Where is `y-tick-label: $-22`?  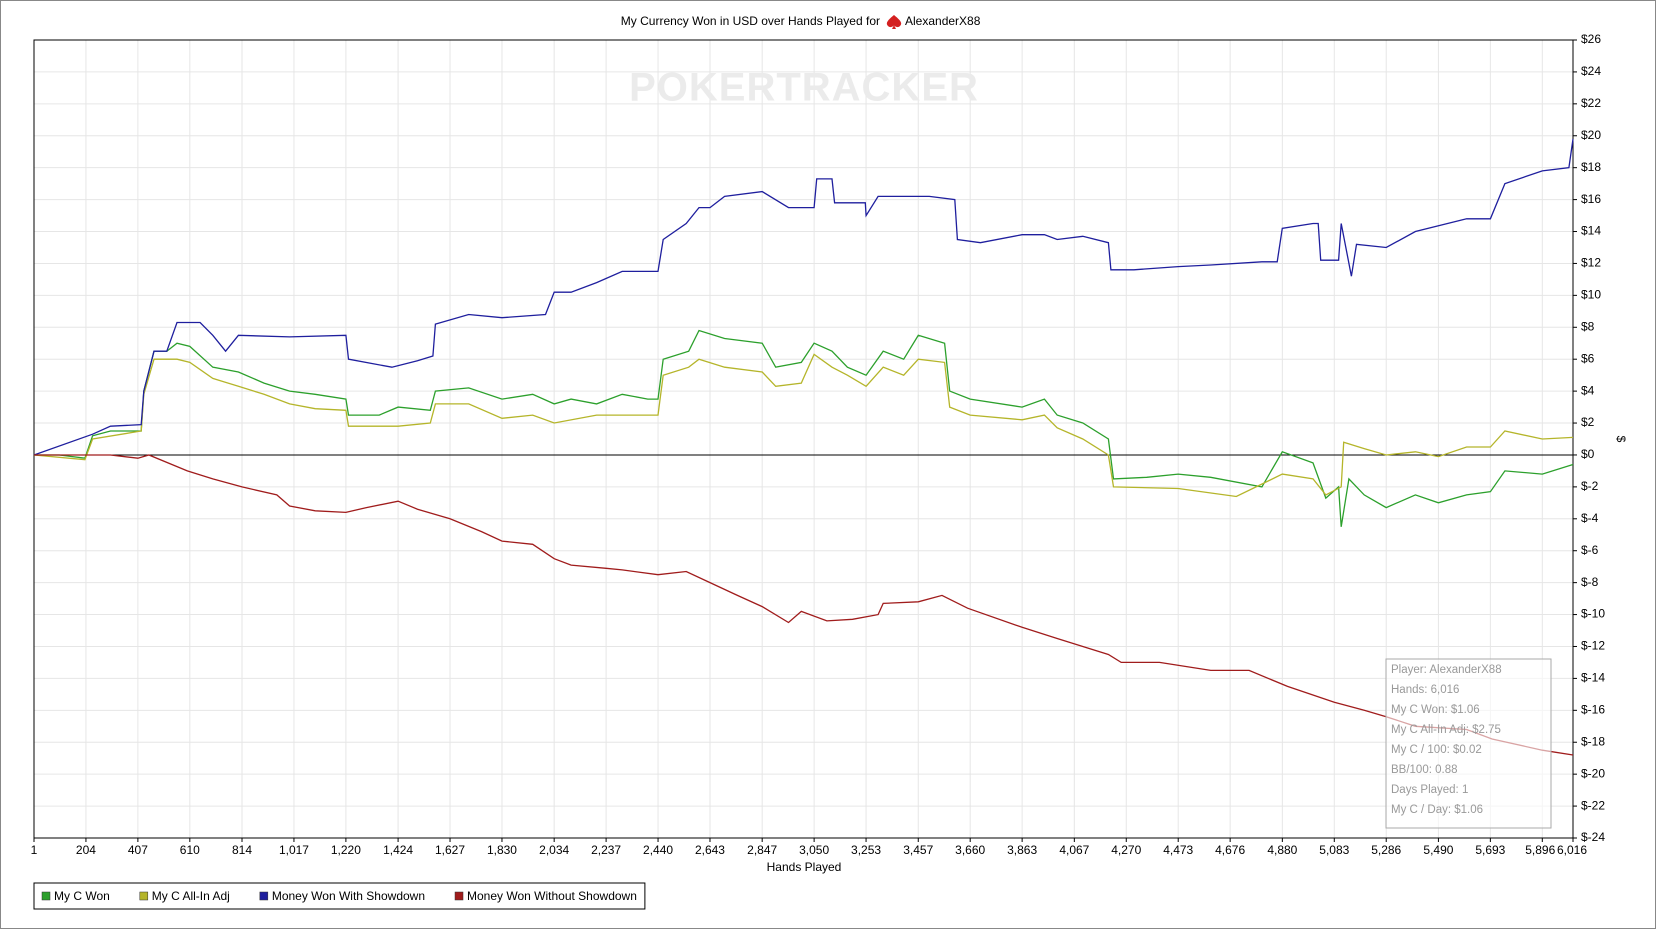 y-tick-label: $-22 is located at coordinates (1593, 805).